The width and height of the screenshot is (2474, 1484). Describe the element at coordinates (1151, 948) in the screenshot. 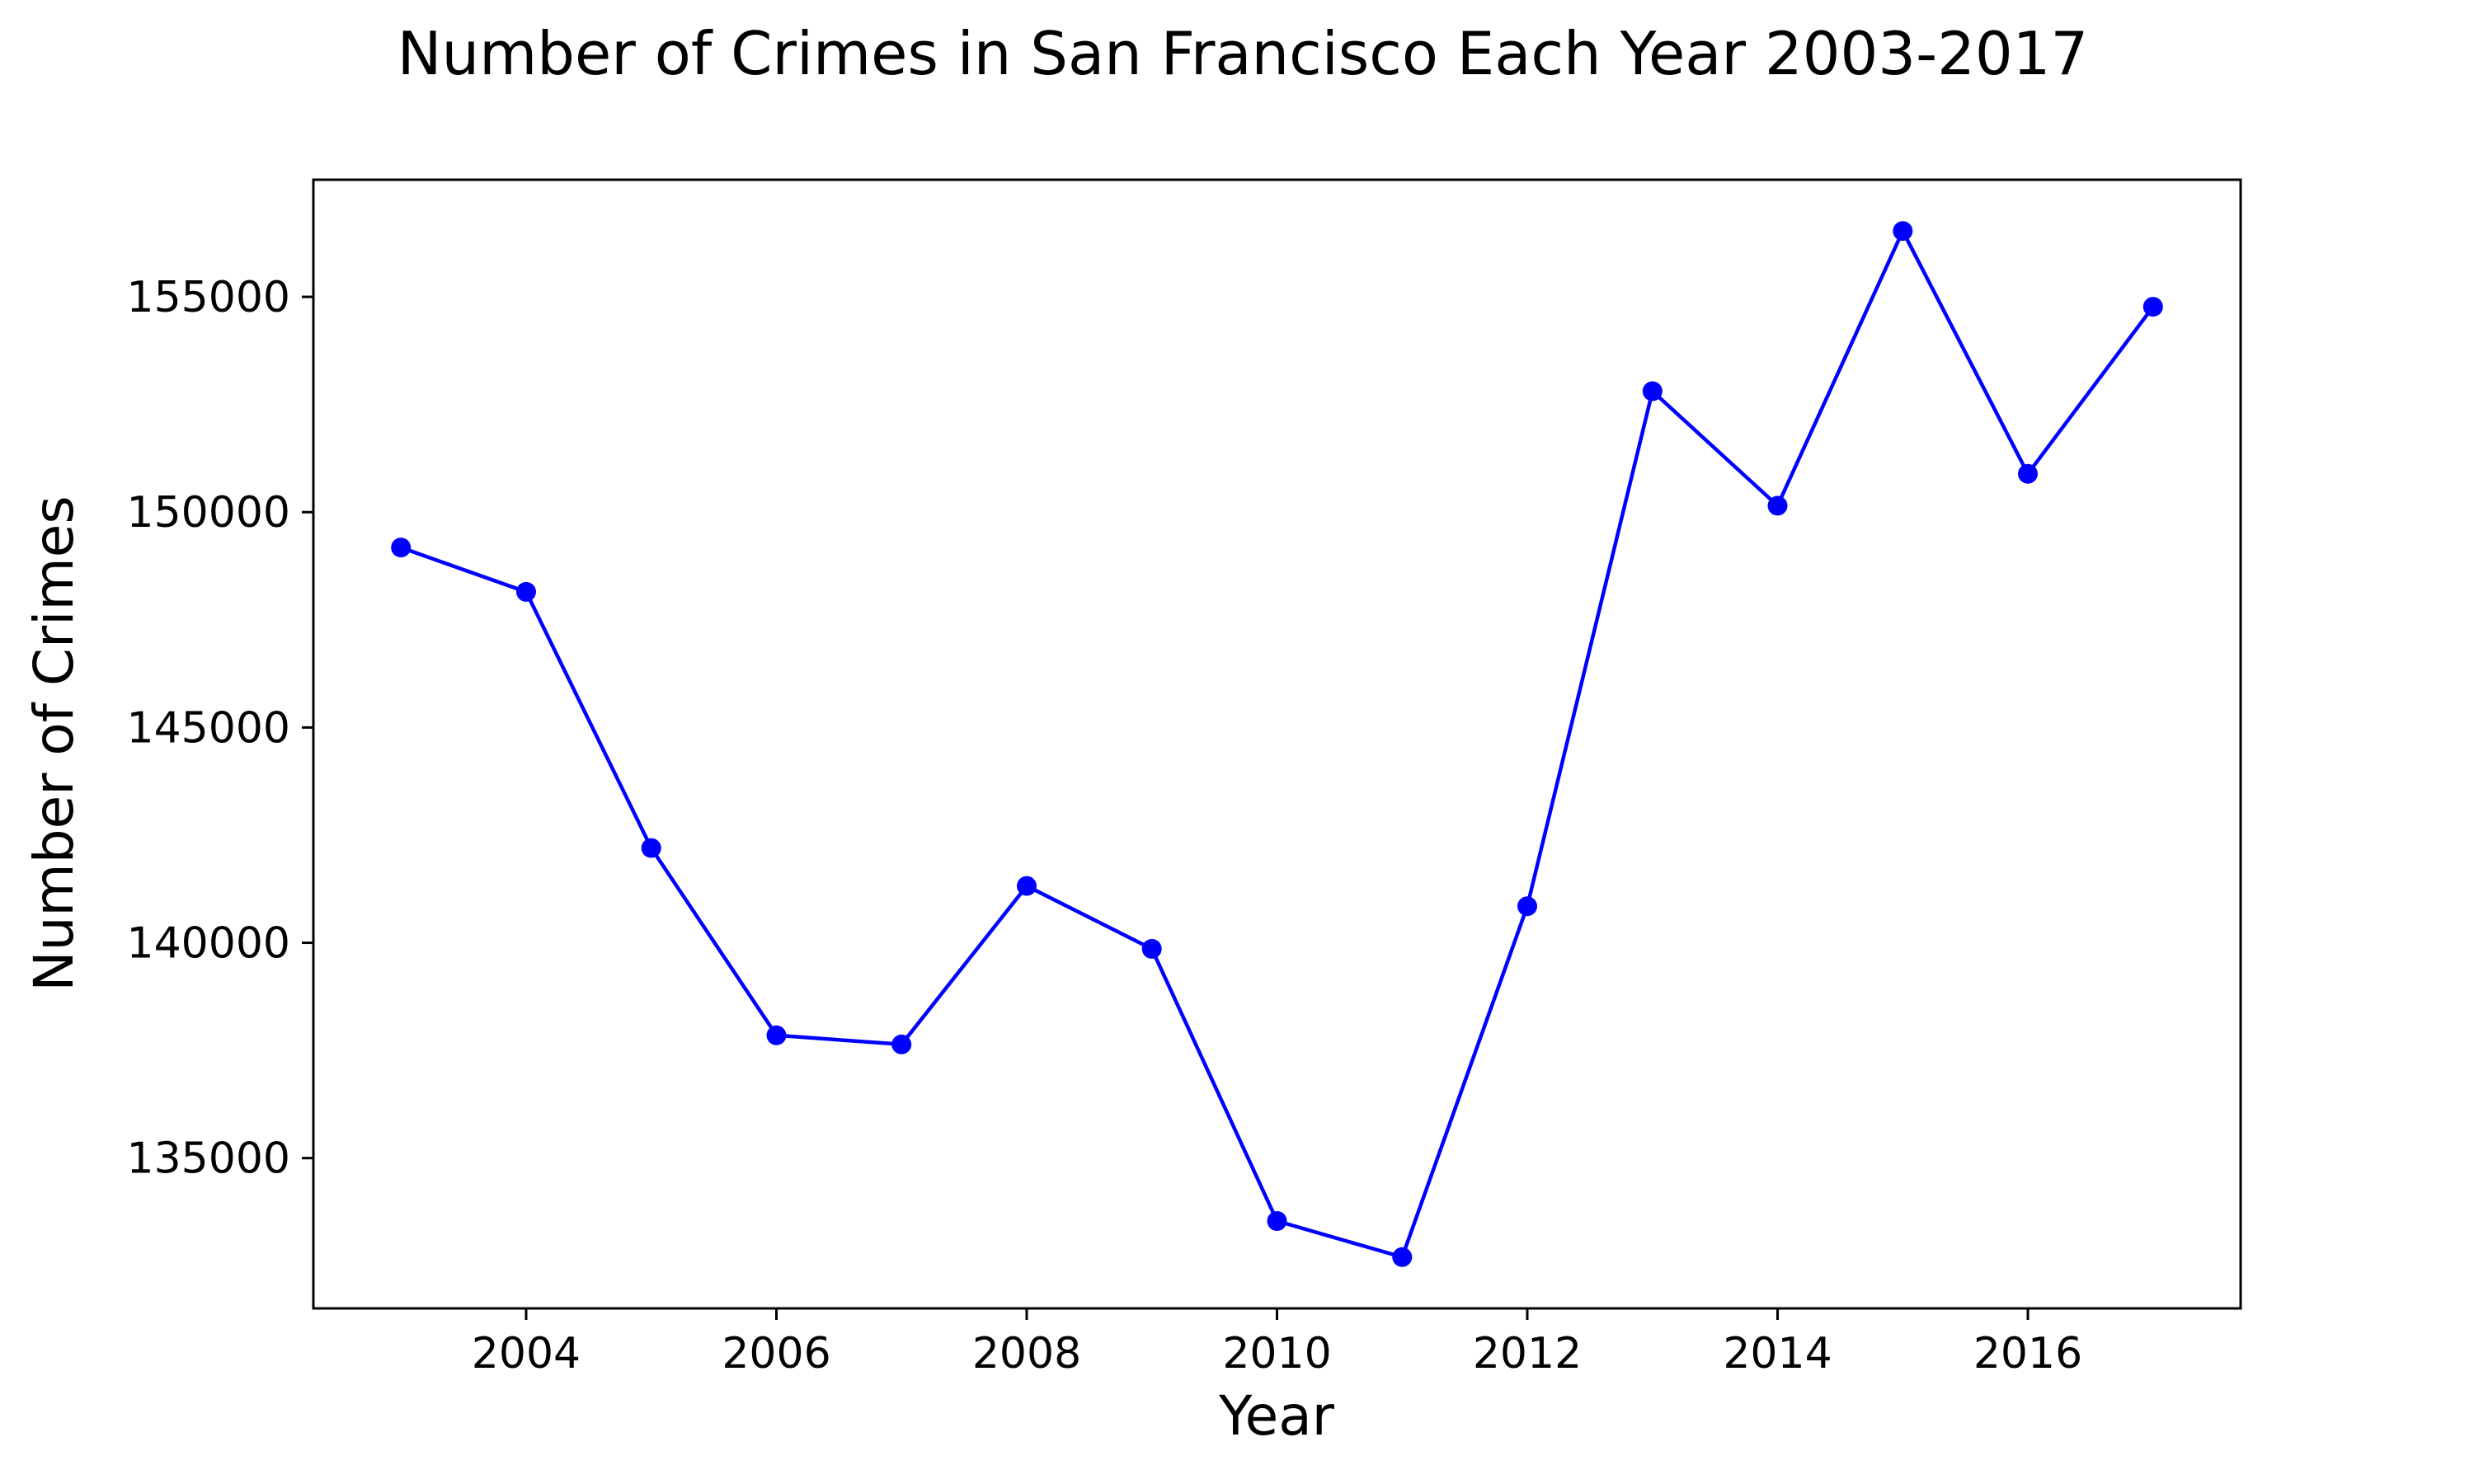

I see `data-point-2009` at that location.